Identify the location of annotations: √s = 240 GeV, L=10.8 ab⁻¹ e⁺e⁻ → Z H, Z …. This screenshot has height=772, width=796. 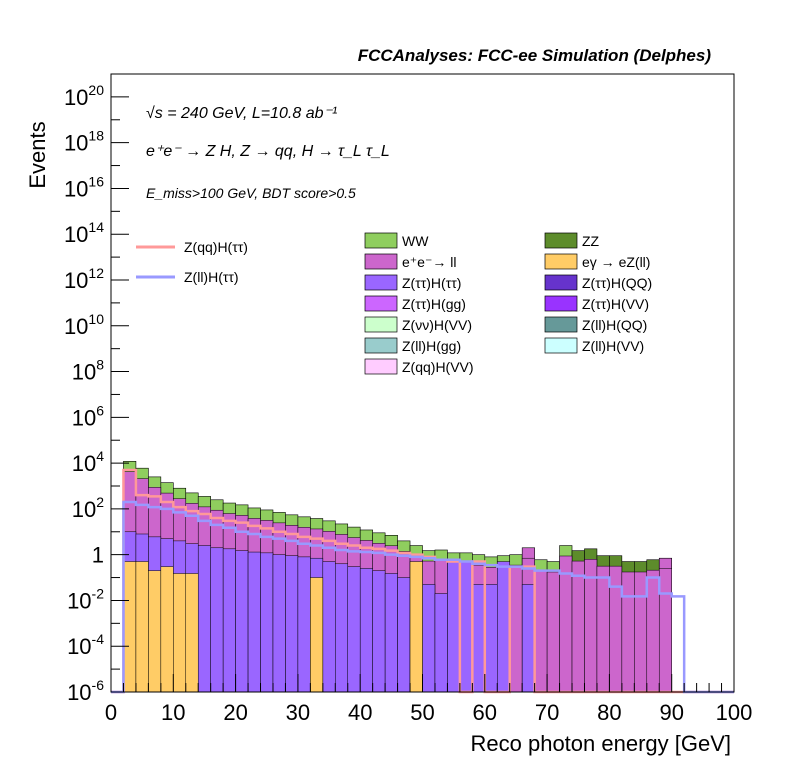
(268, 153).